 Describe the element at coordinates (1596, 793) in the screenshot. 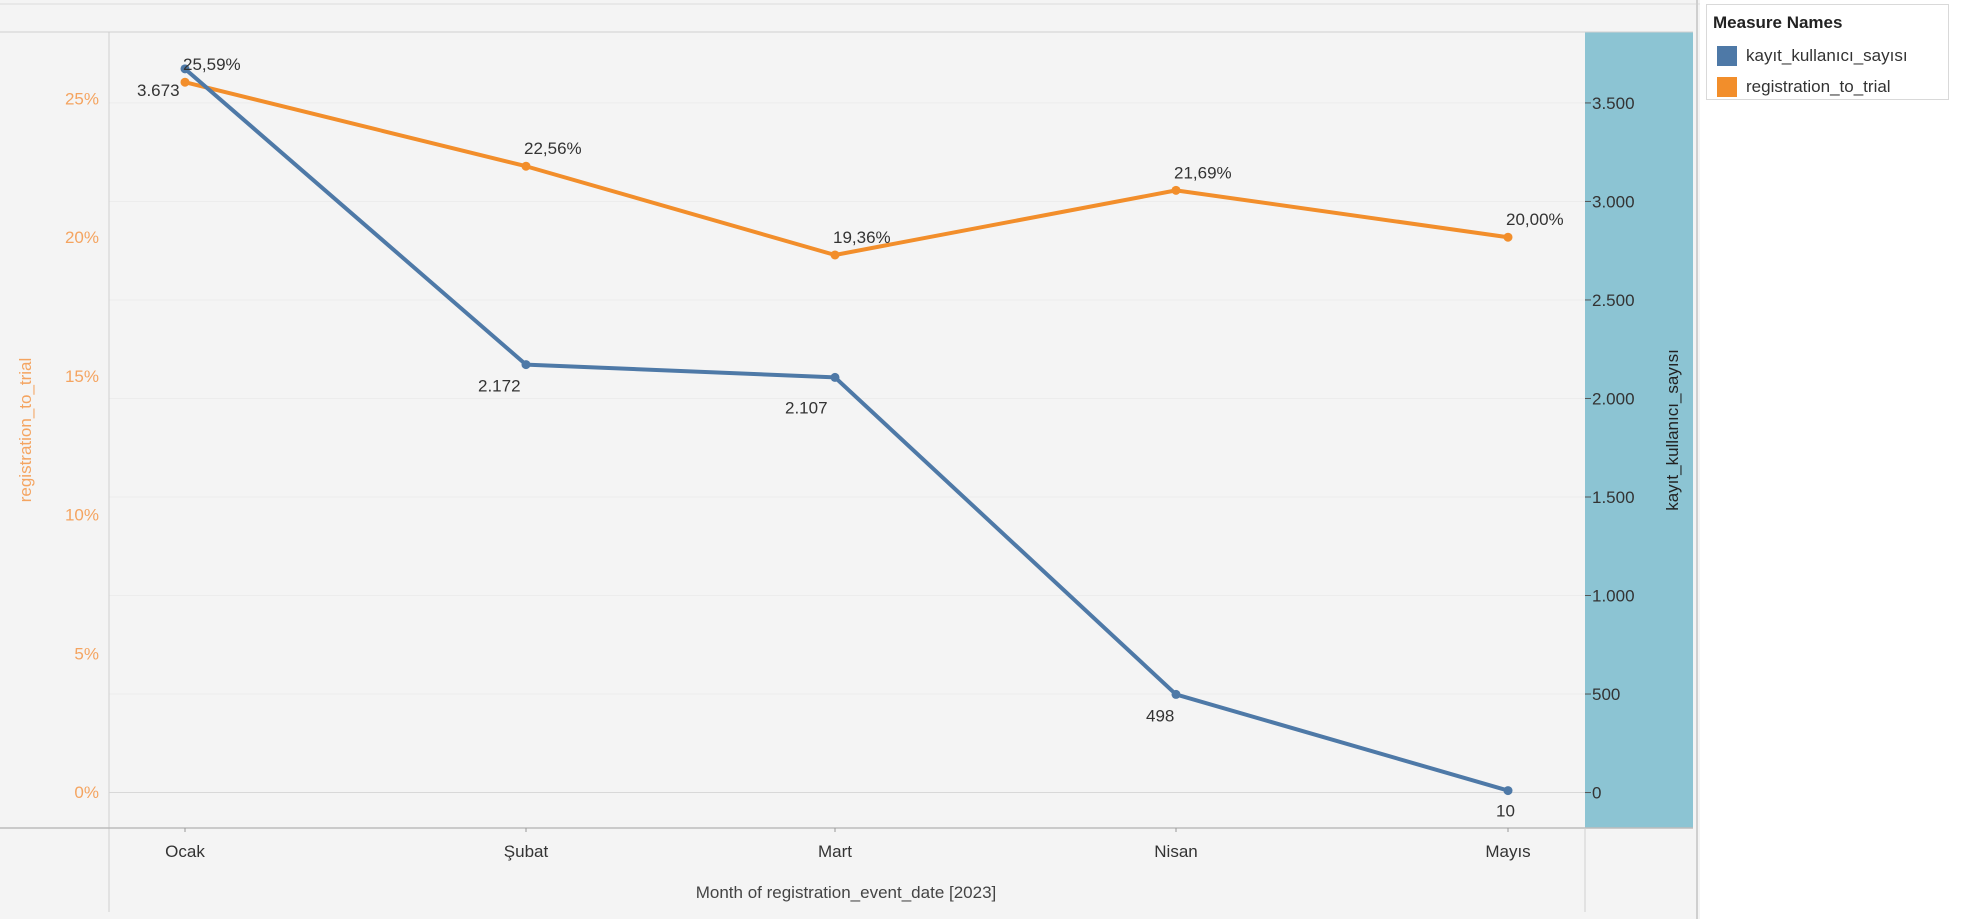

I see `right-axis-tick-label: 0` at that location.